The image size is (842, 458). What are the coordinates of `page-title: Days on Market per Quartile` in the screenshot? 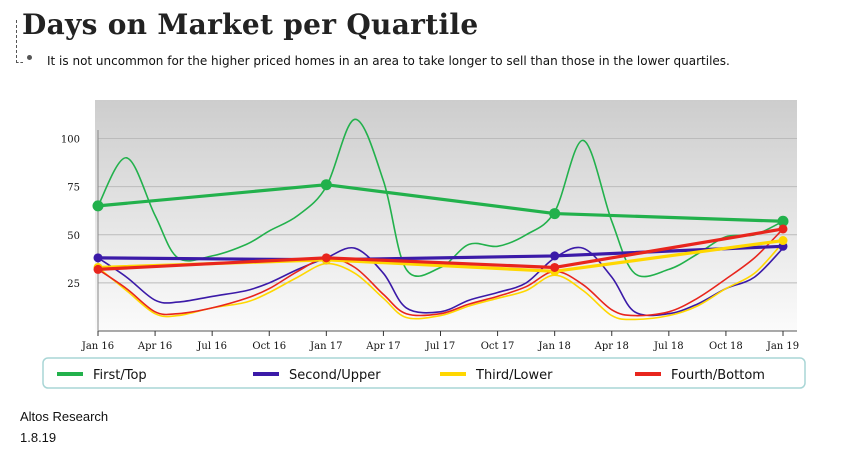 It's located at (250, 24).